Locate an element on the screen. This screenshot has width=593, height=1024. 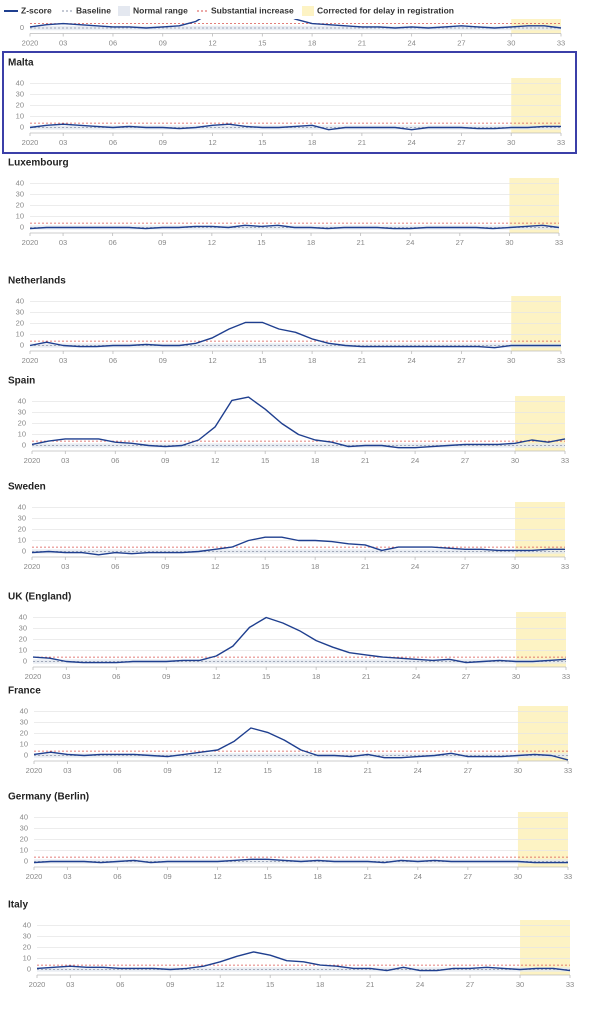
panel: Italy 0 10 20 30 40 2020 03 06 09 12 15 18 21 24 27 30 33 is located at coordinates (291, 944).